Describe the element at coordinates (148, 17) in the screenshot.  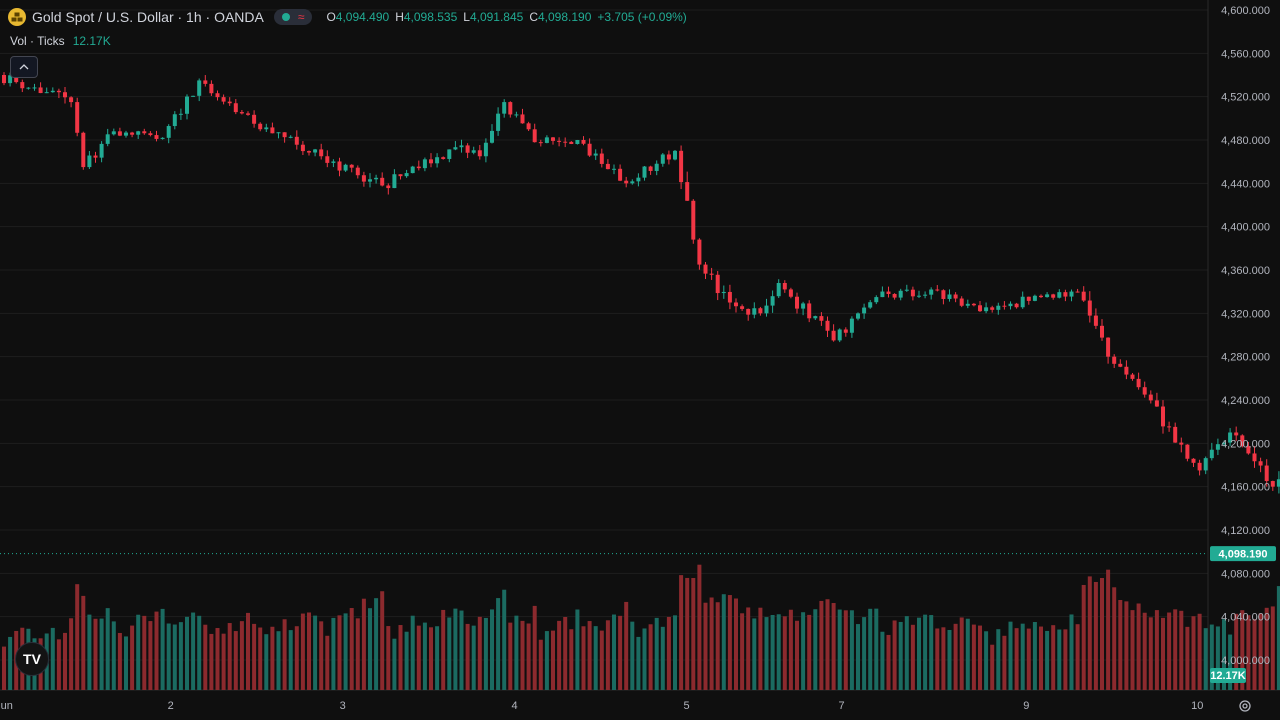
I see `symbol-title: Gold Spot / U.S. Dollar · 1h · OANDA` at that location.